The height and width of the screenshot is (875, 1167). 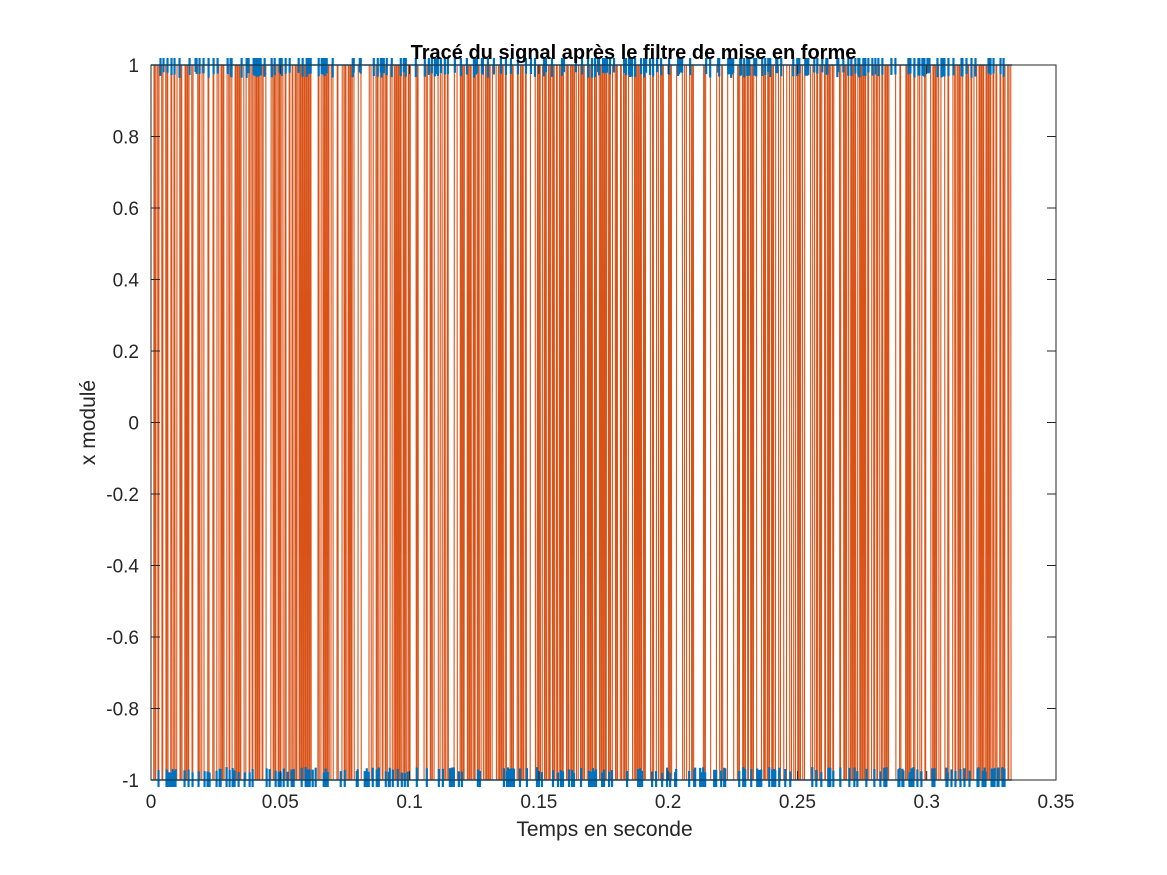 What do you see at coordinates (122, 495) in the screenshot?
I see `y-tick-label: -0.2` at bounding box center [122, 495].